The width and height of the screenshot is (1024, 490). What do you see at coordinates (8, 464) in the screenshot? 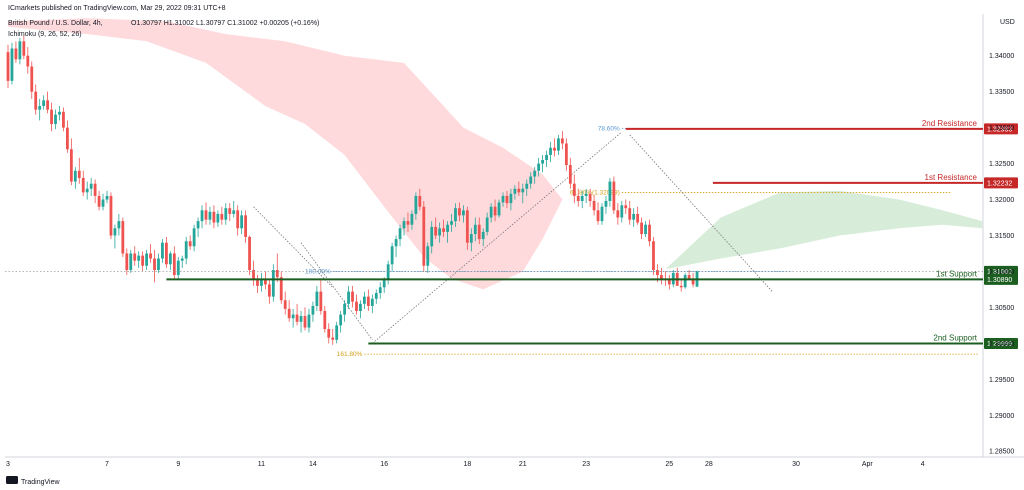
I see `x-tick-label: 3` at bounding box center [8, 464].